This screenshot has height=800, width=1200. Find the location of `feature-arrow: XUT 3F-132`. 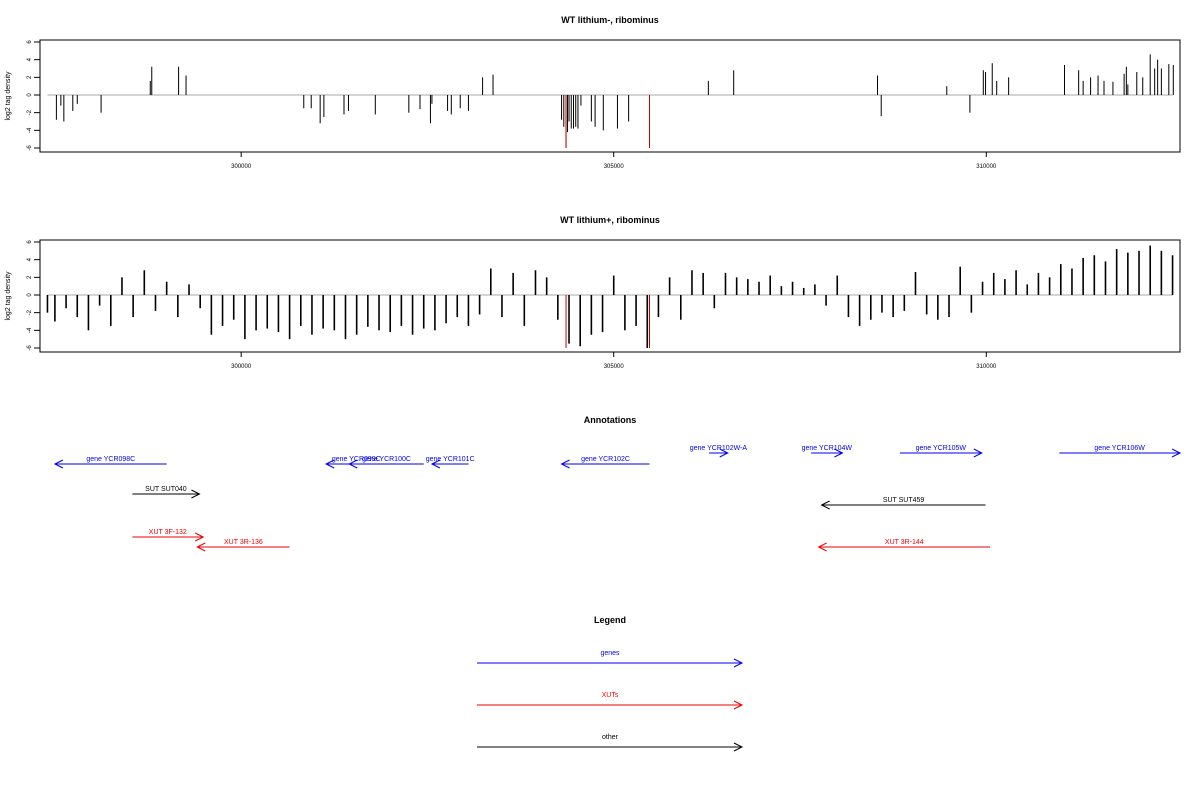

feature-arrow: XUT 3F-132 is located at coordinates (168, 535).